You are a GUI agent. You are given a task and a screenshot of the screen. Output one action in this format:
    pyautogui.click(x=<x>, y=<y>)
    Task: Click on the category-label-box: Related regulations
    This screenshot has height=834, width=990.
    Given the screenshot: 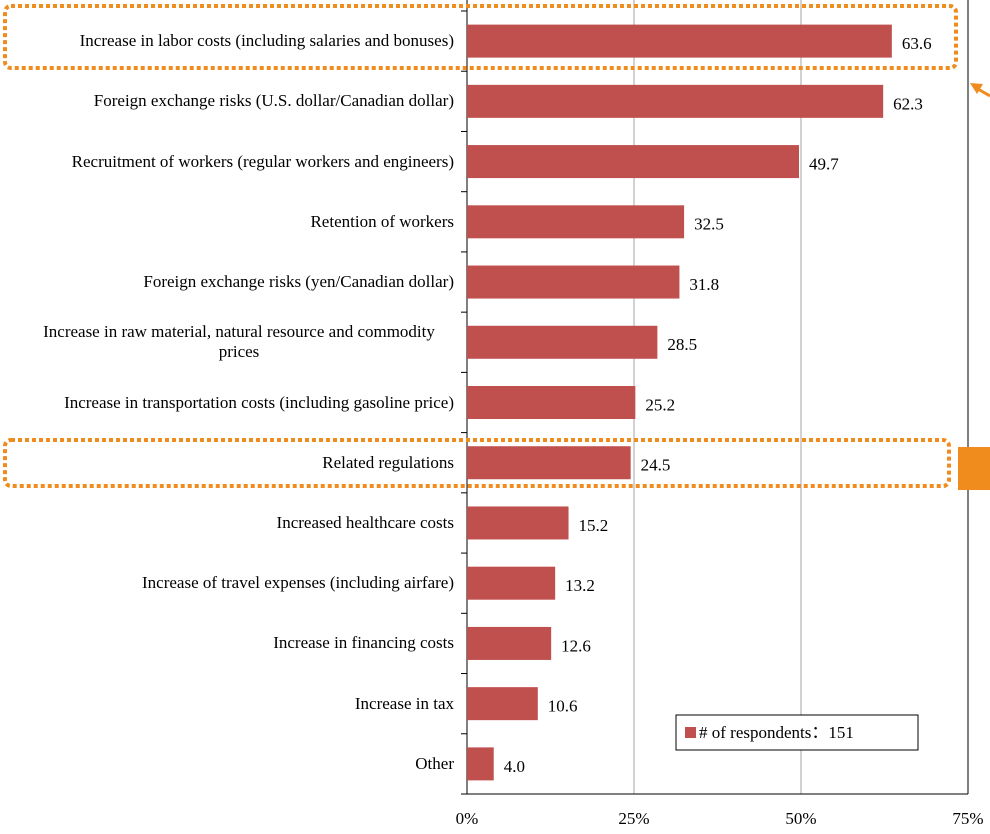 What is the action you would take?
    pyautogui.click(x=388, y=463)
    